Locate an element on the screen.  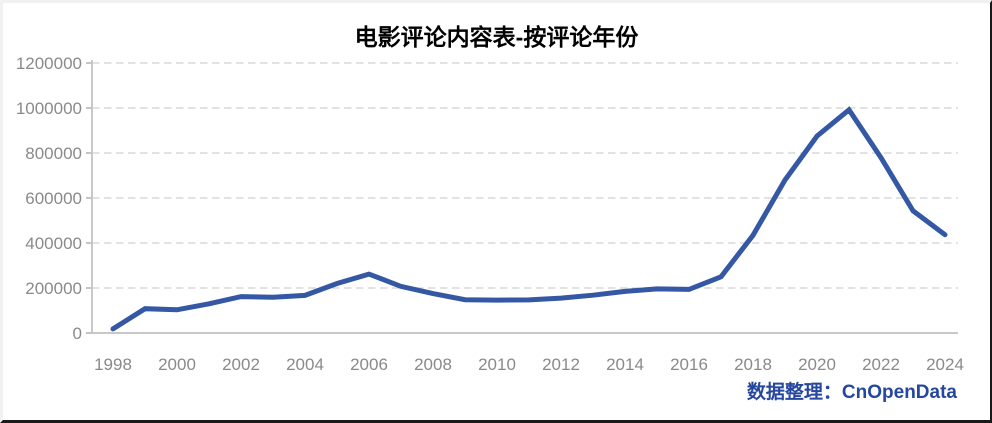
x-axis-label: 2024 is located at coordinates (945, 364).